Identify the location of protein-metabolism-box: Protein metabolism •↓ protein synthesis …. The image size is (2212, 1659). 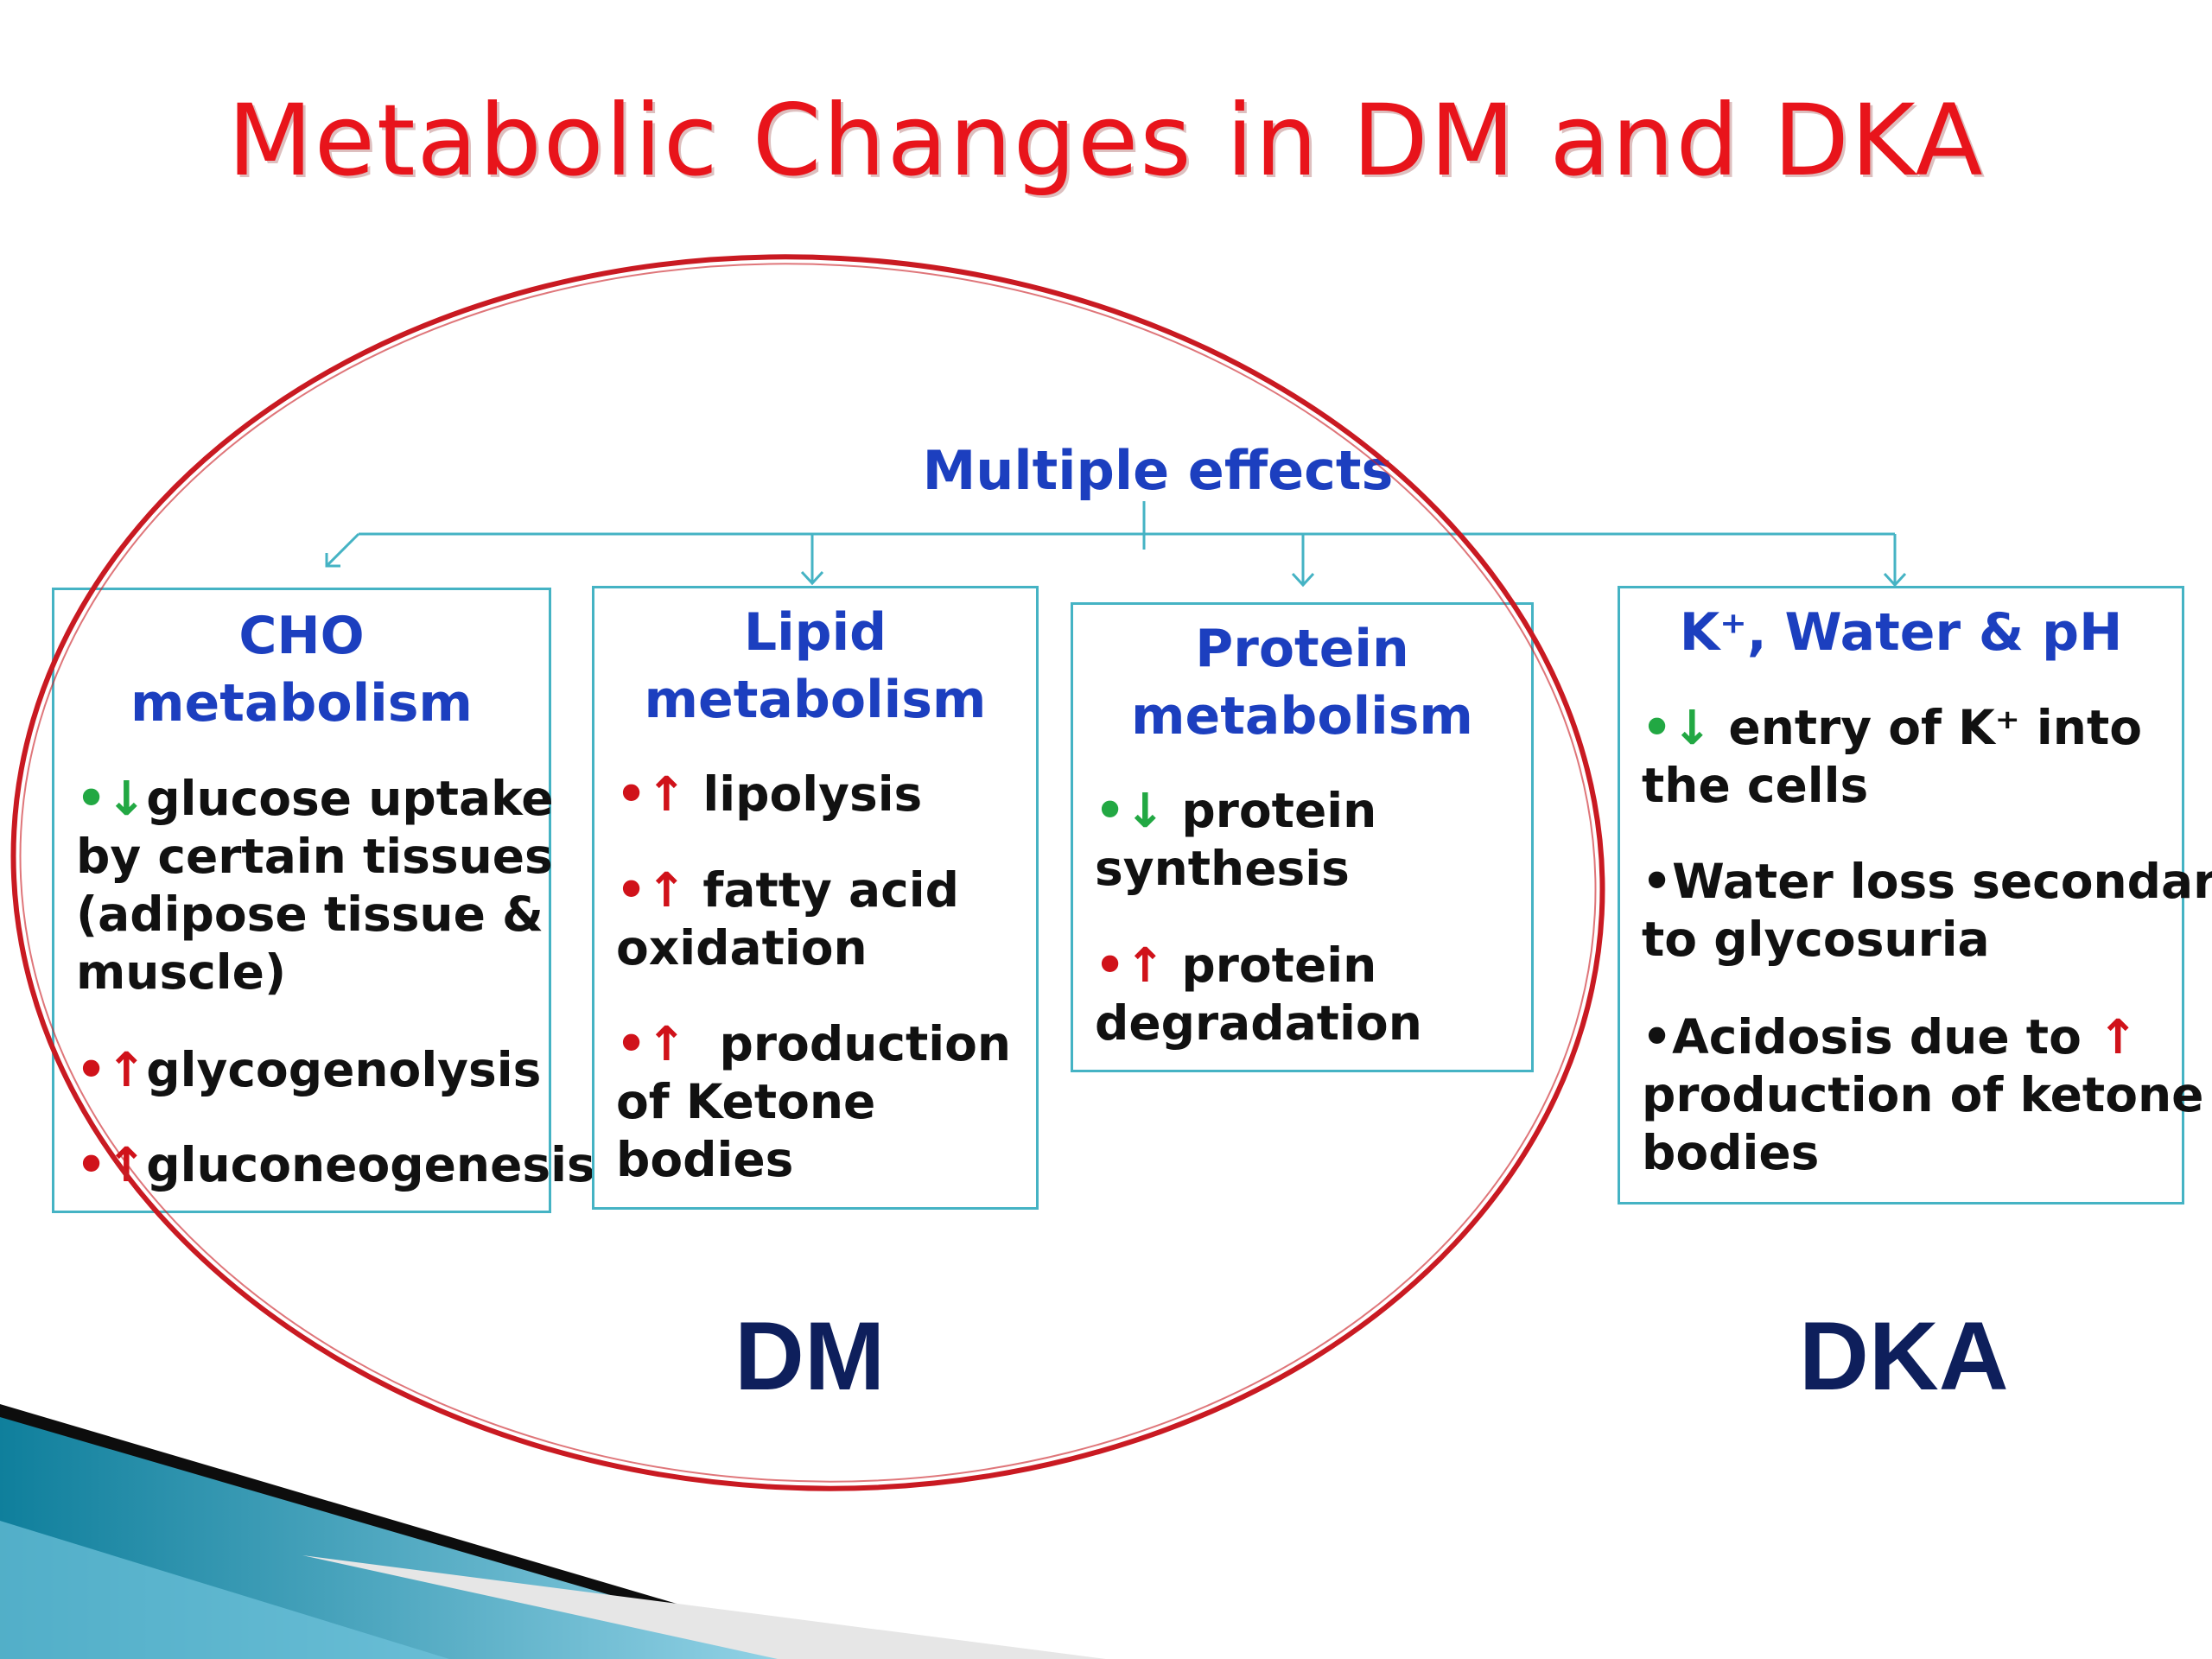
(1302, 837).